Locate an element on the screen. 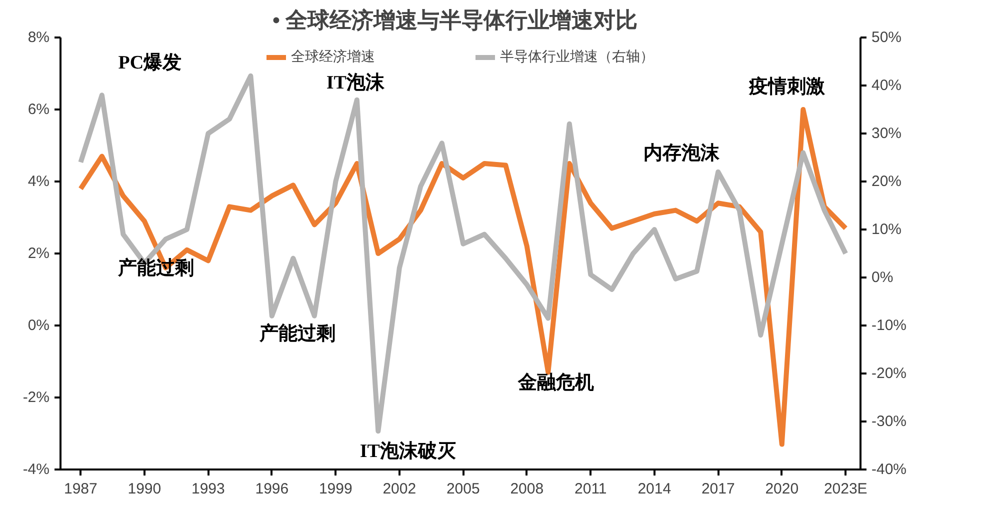  y-tick-label: -4% is located at coordinates (36, 469).